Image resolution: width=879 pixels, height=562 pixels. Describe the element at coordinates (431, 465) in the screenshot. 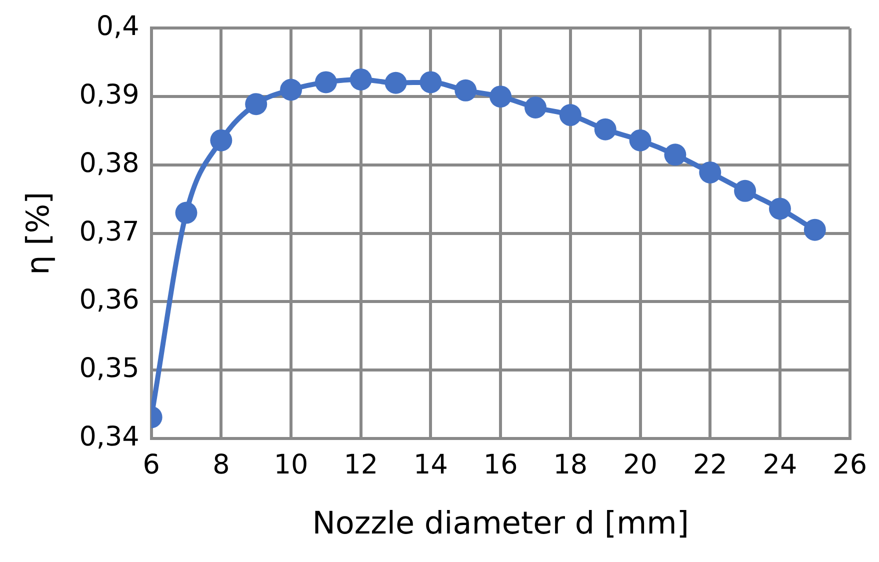

I see `x-tick-label: 14` at that location.